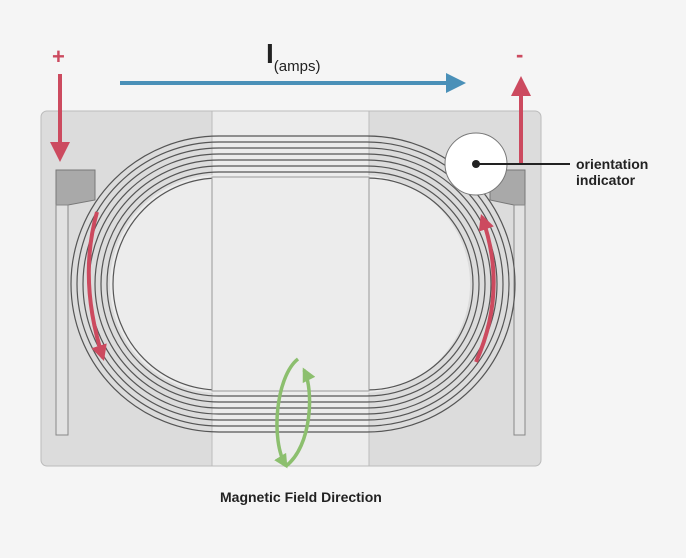 Image resolution: width=686 pixels, height=558 pixels. What do you see at coordinates (96, 286) in the screenshot?
I see `left-current-flow-arrow` at bounding box center [96, 286].